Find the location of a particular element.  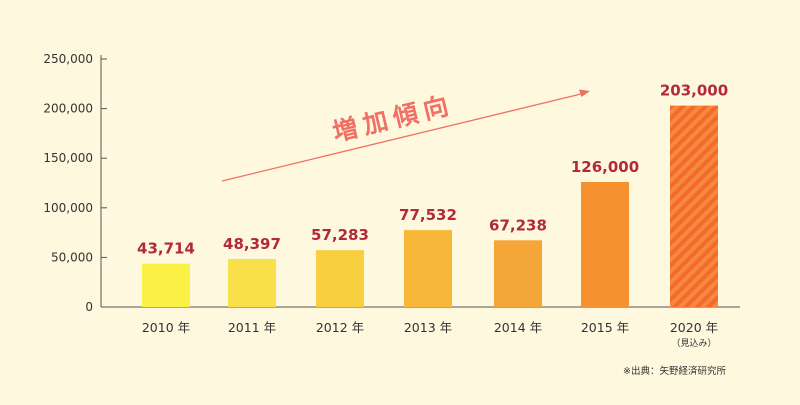

x-category-note: （見込み） is located at coordinates (693, 343).